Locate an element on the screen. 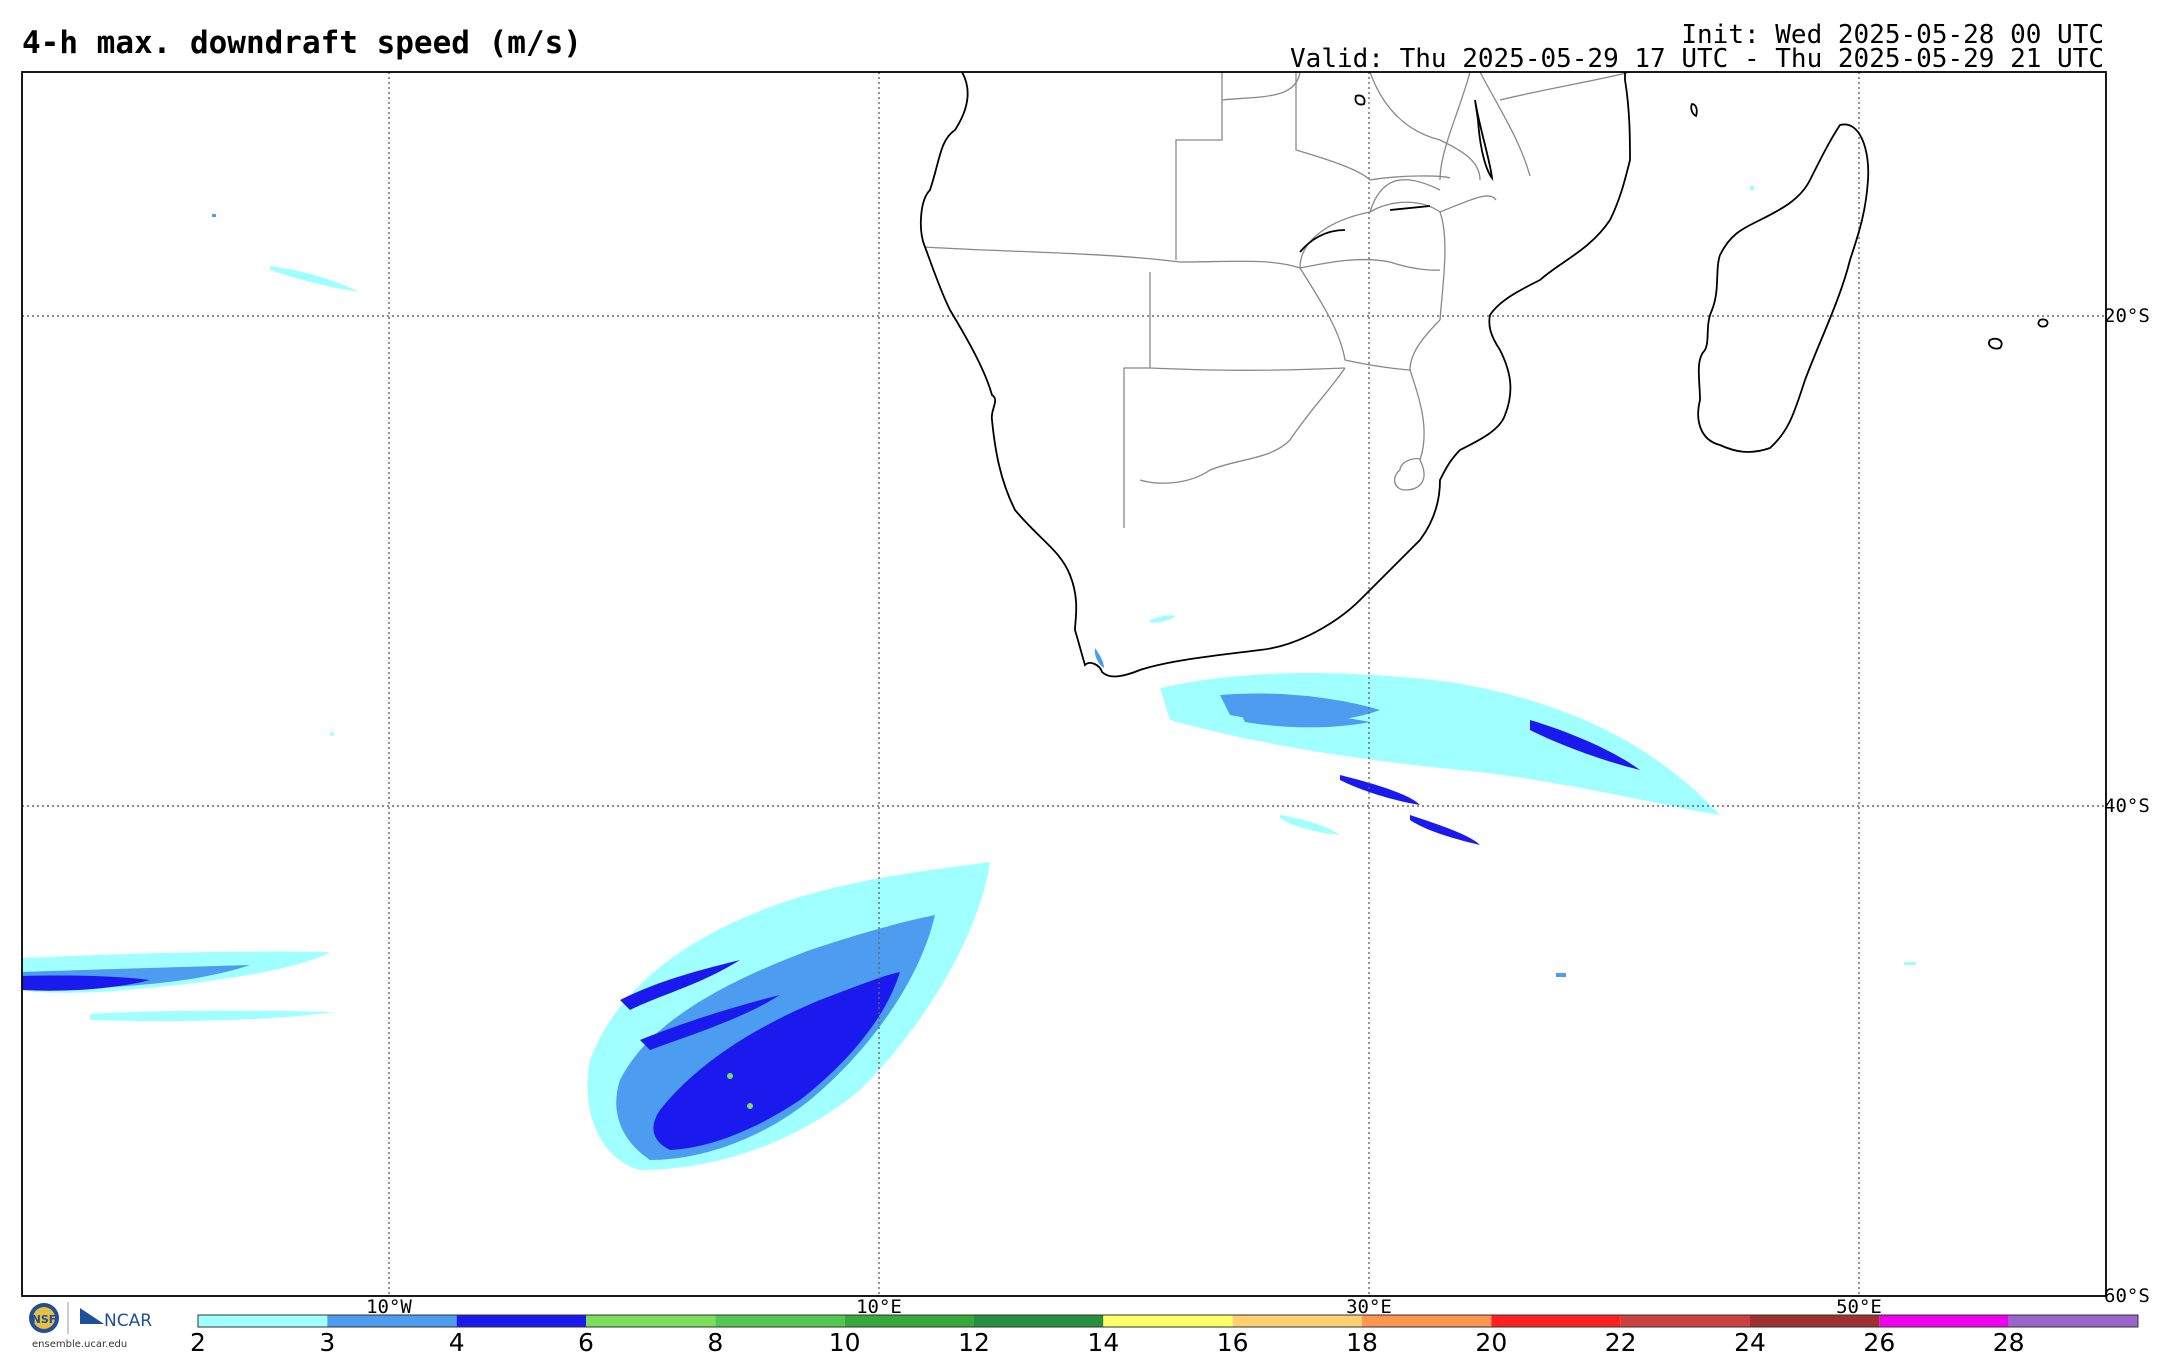 This screenshot has height=1354, width=2160. comoros is located at coordinates (1694, 110).